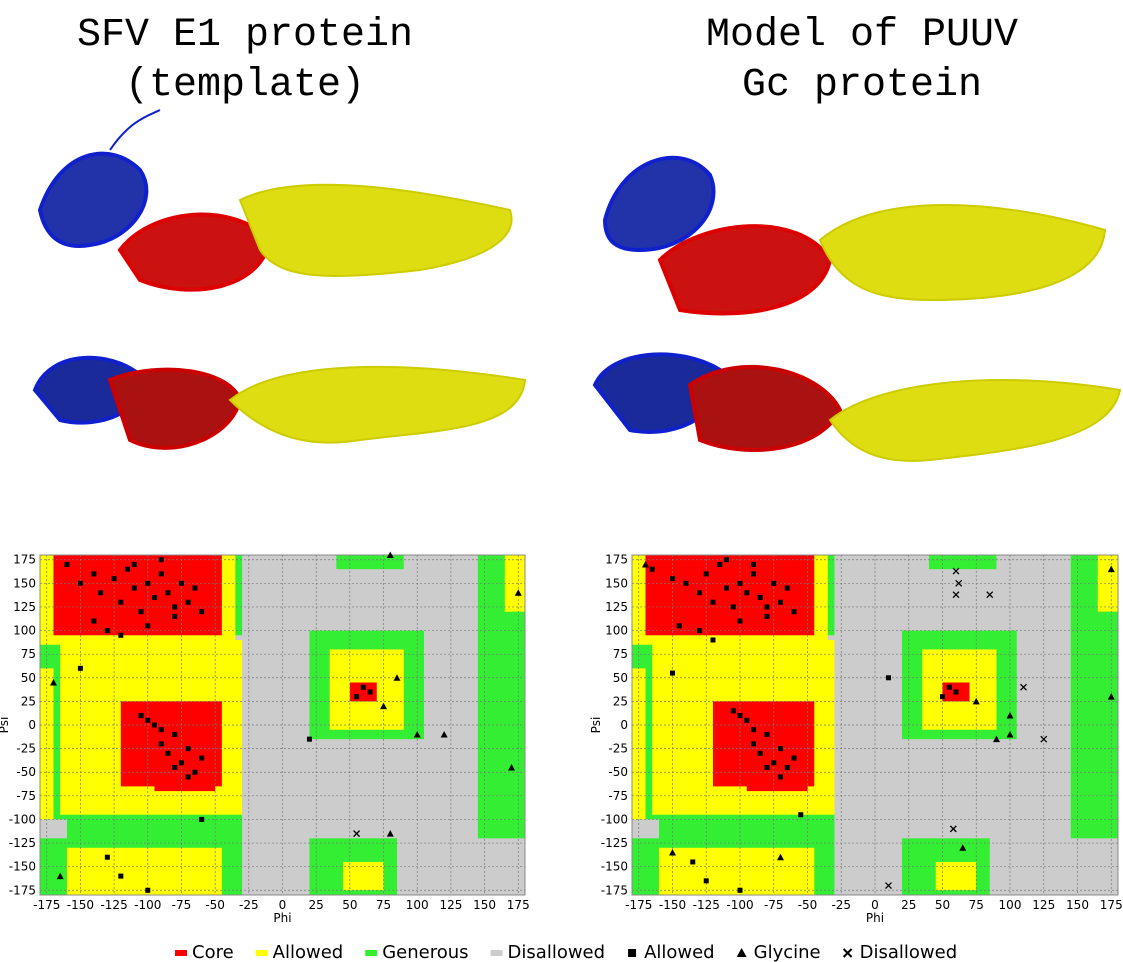 The width and height of the screenshot is (1123, 962). I want to click on x-tick-label: 75, so click(383, 905).